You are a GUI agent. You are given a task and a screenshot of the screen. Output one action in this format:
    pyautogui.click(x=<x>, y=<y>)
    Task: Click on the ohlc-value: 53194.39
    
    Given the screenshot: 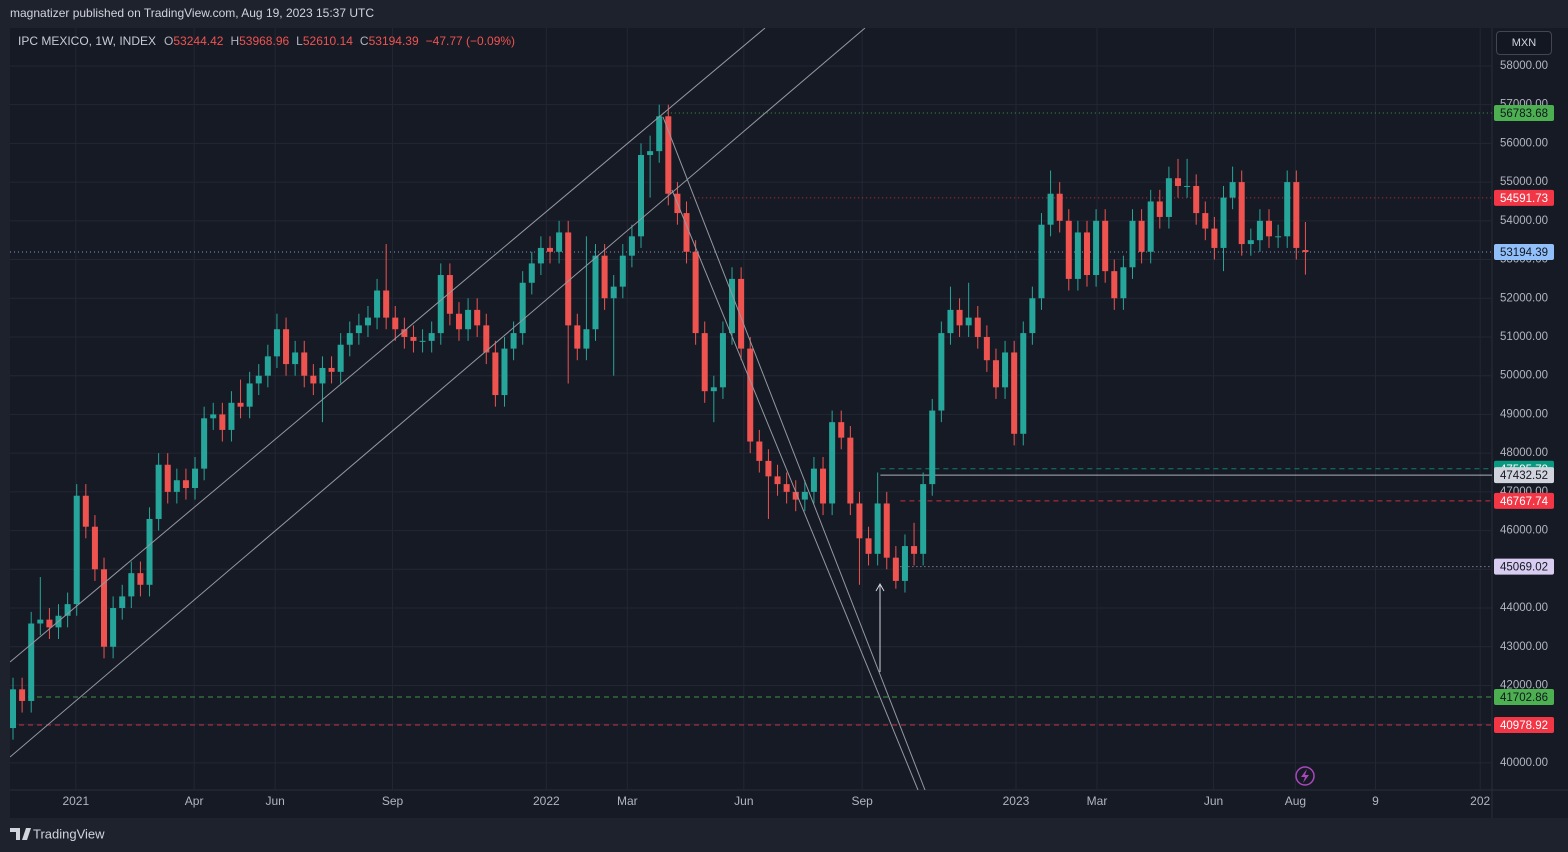 What is the action you would take?
    pyautogui.click(x=393, y=41)
    